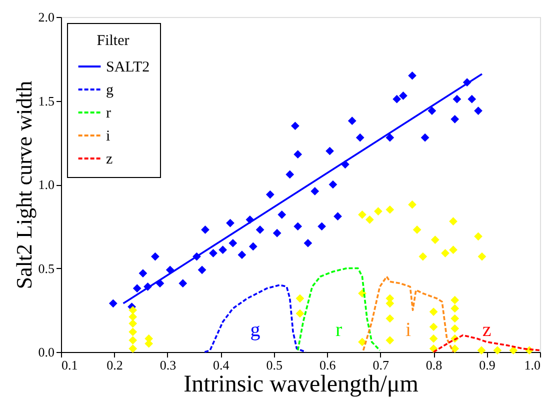  Describe the element at coordinates (23, 185) in the screenshot. I see `y-axis-title: Salt2 Light curve width` at that location.